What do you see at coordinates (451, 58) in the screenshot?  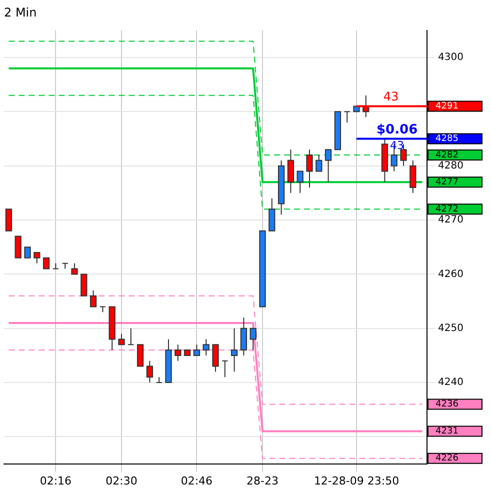 I see `y-tick-label: 4300` at bounding box center [451, 58].